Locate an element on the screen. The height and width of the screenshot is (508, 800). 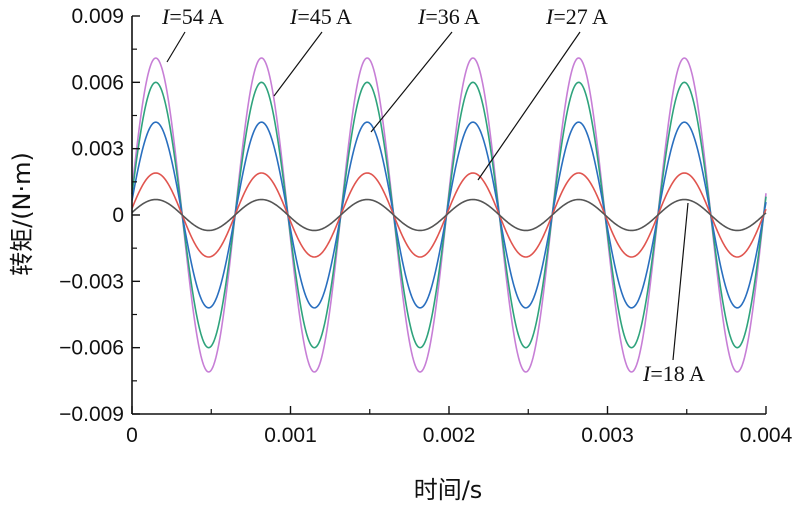
y-tick-label: −0.009 is located at coordinates (91, 414).